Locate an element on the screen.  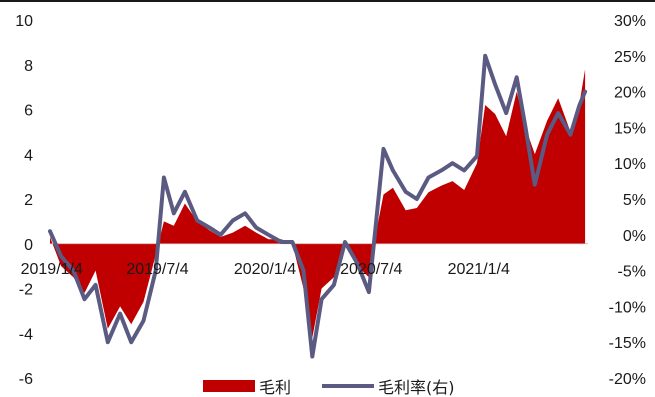
x-tick-label: 2021/1/4 is located at coordinates (479, 269).